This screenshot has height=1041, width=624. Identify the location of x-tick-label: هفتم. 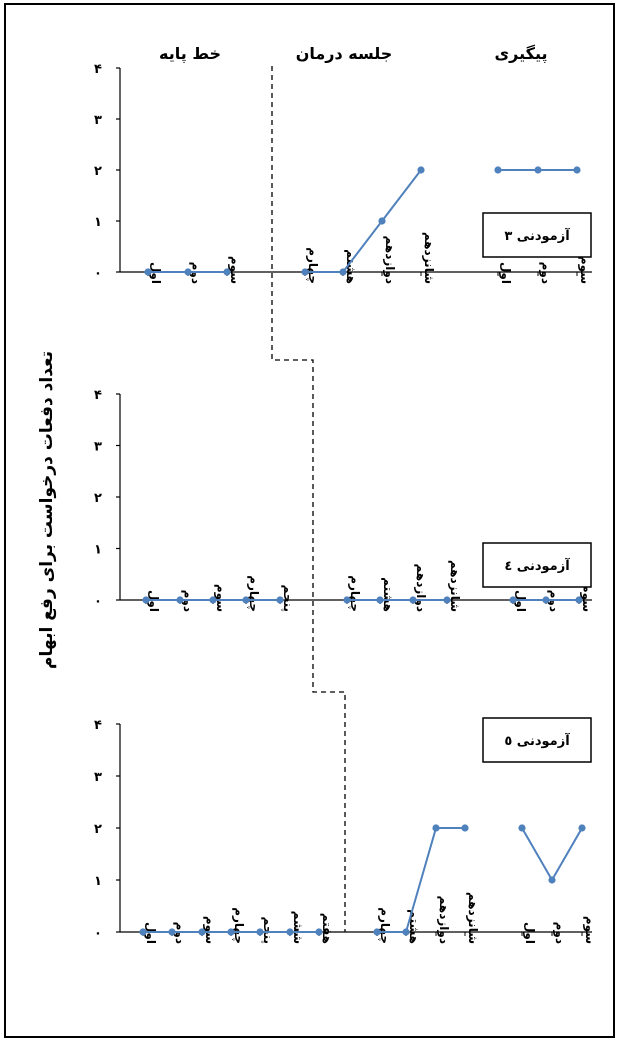
(327, 928).